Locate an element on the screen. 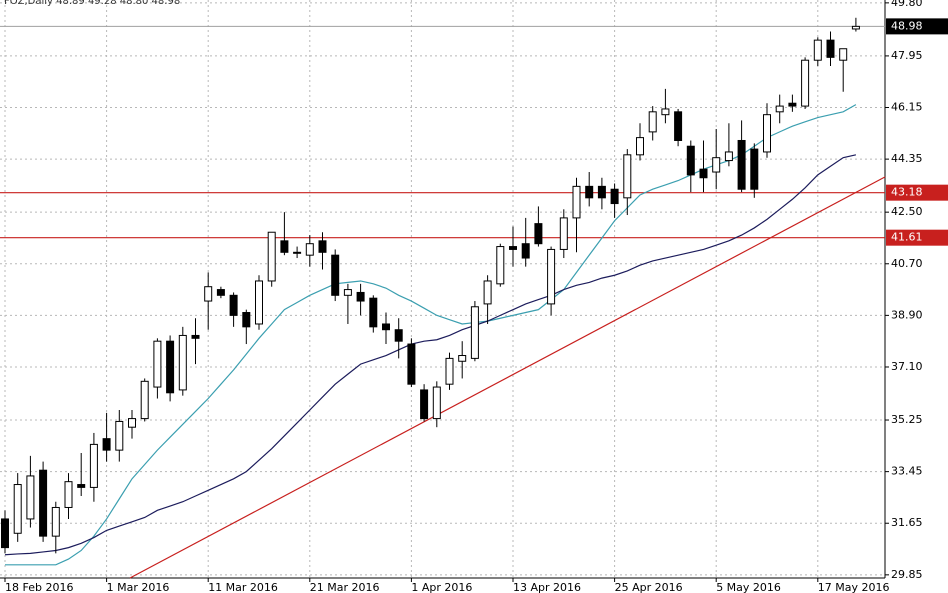 The image size is (948, 593). x-tick-label: 1 Apr 2016 is located at coordinates (441, 587).